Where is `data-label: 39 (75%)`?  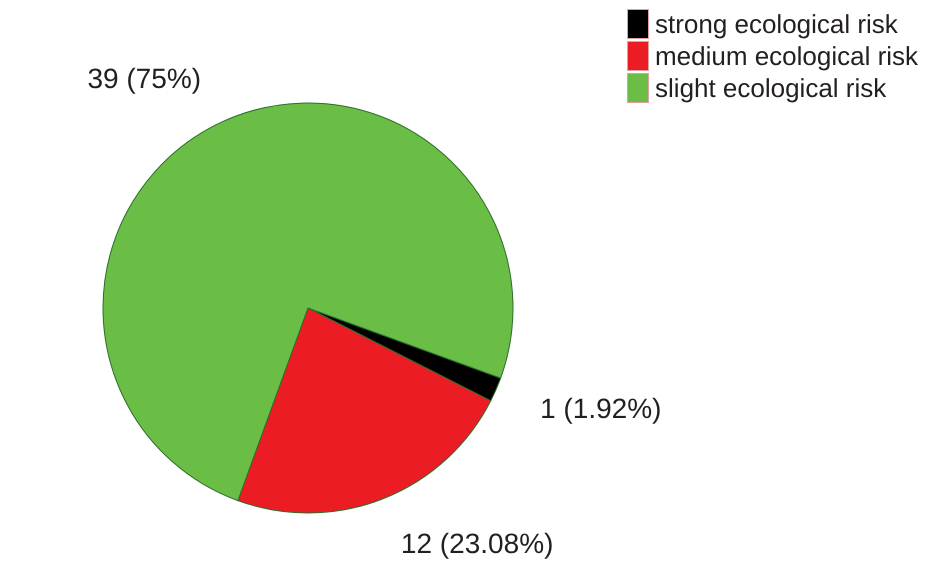
data-label: 39 (75%) is located at coordinates (144, 78).